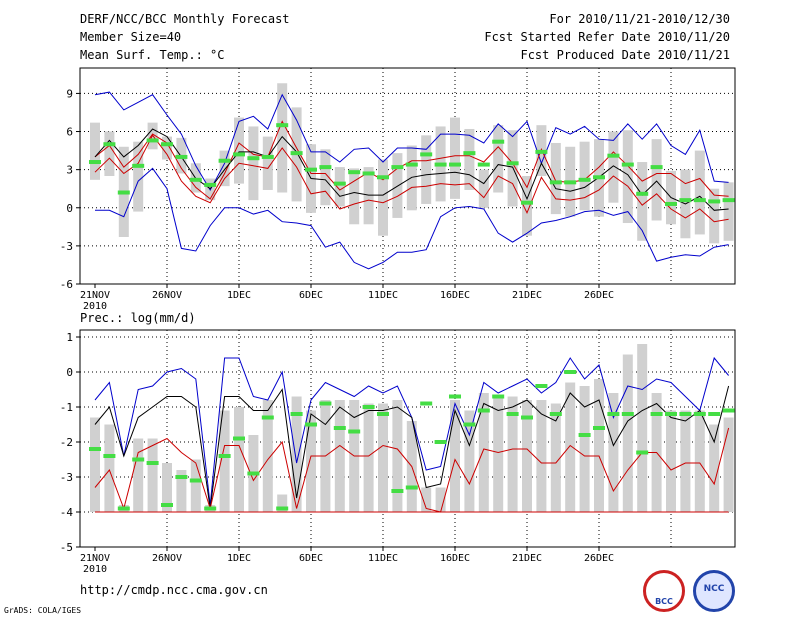 This screenshot has height=618, width=800. What do you see at coordinates (599, 295) in the screenshot?
I see `p1-x-tick-label: 26DEC` at bounding box center [599, 295].